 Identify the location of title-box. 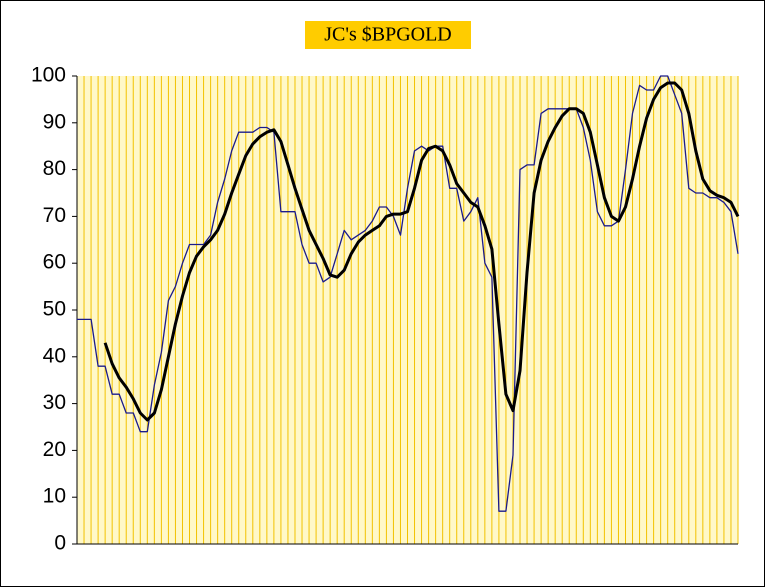
(388, 35).